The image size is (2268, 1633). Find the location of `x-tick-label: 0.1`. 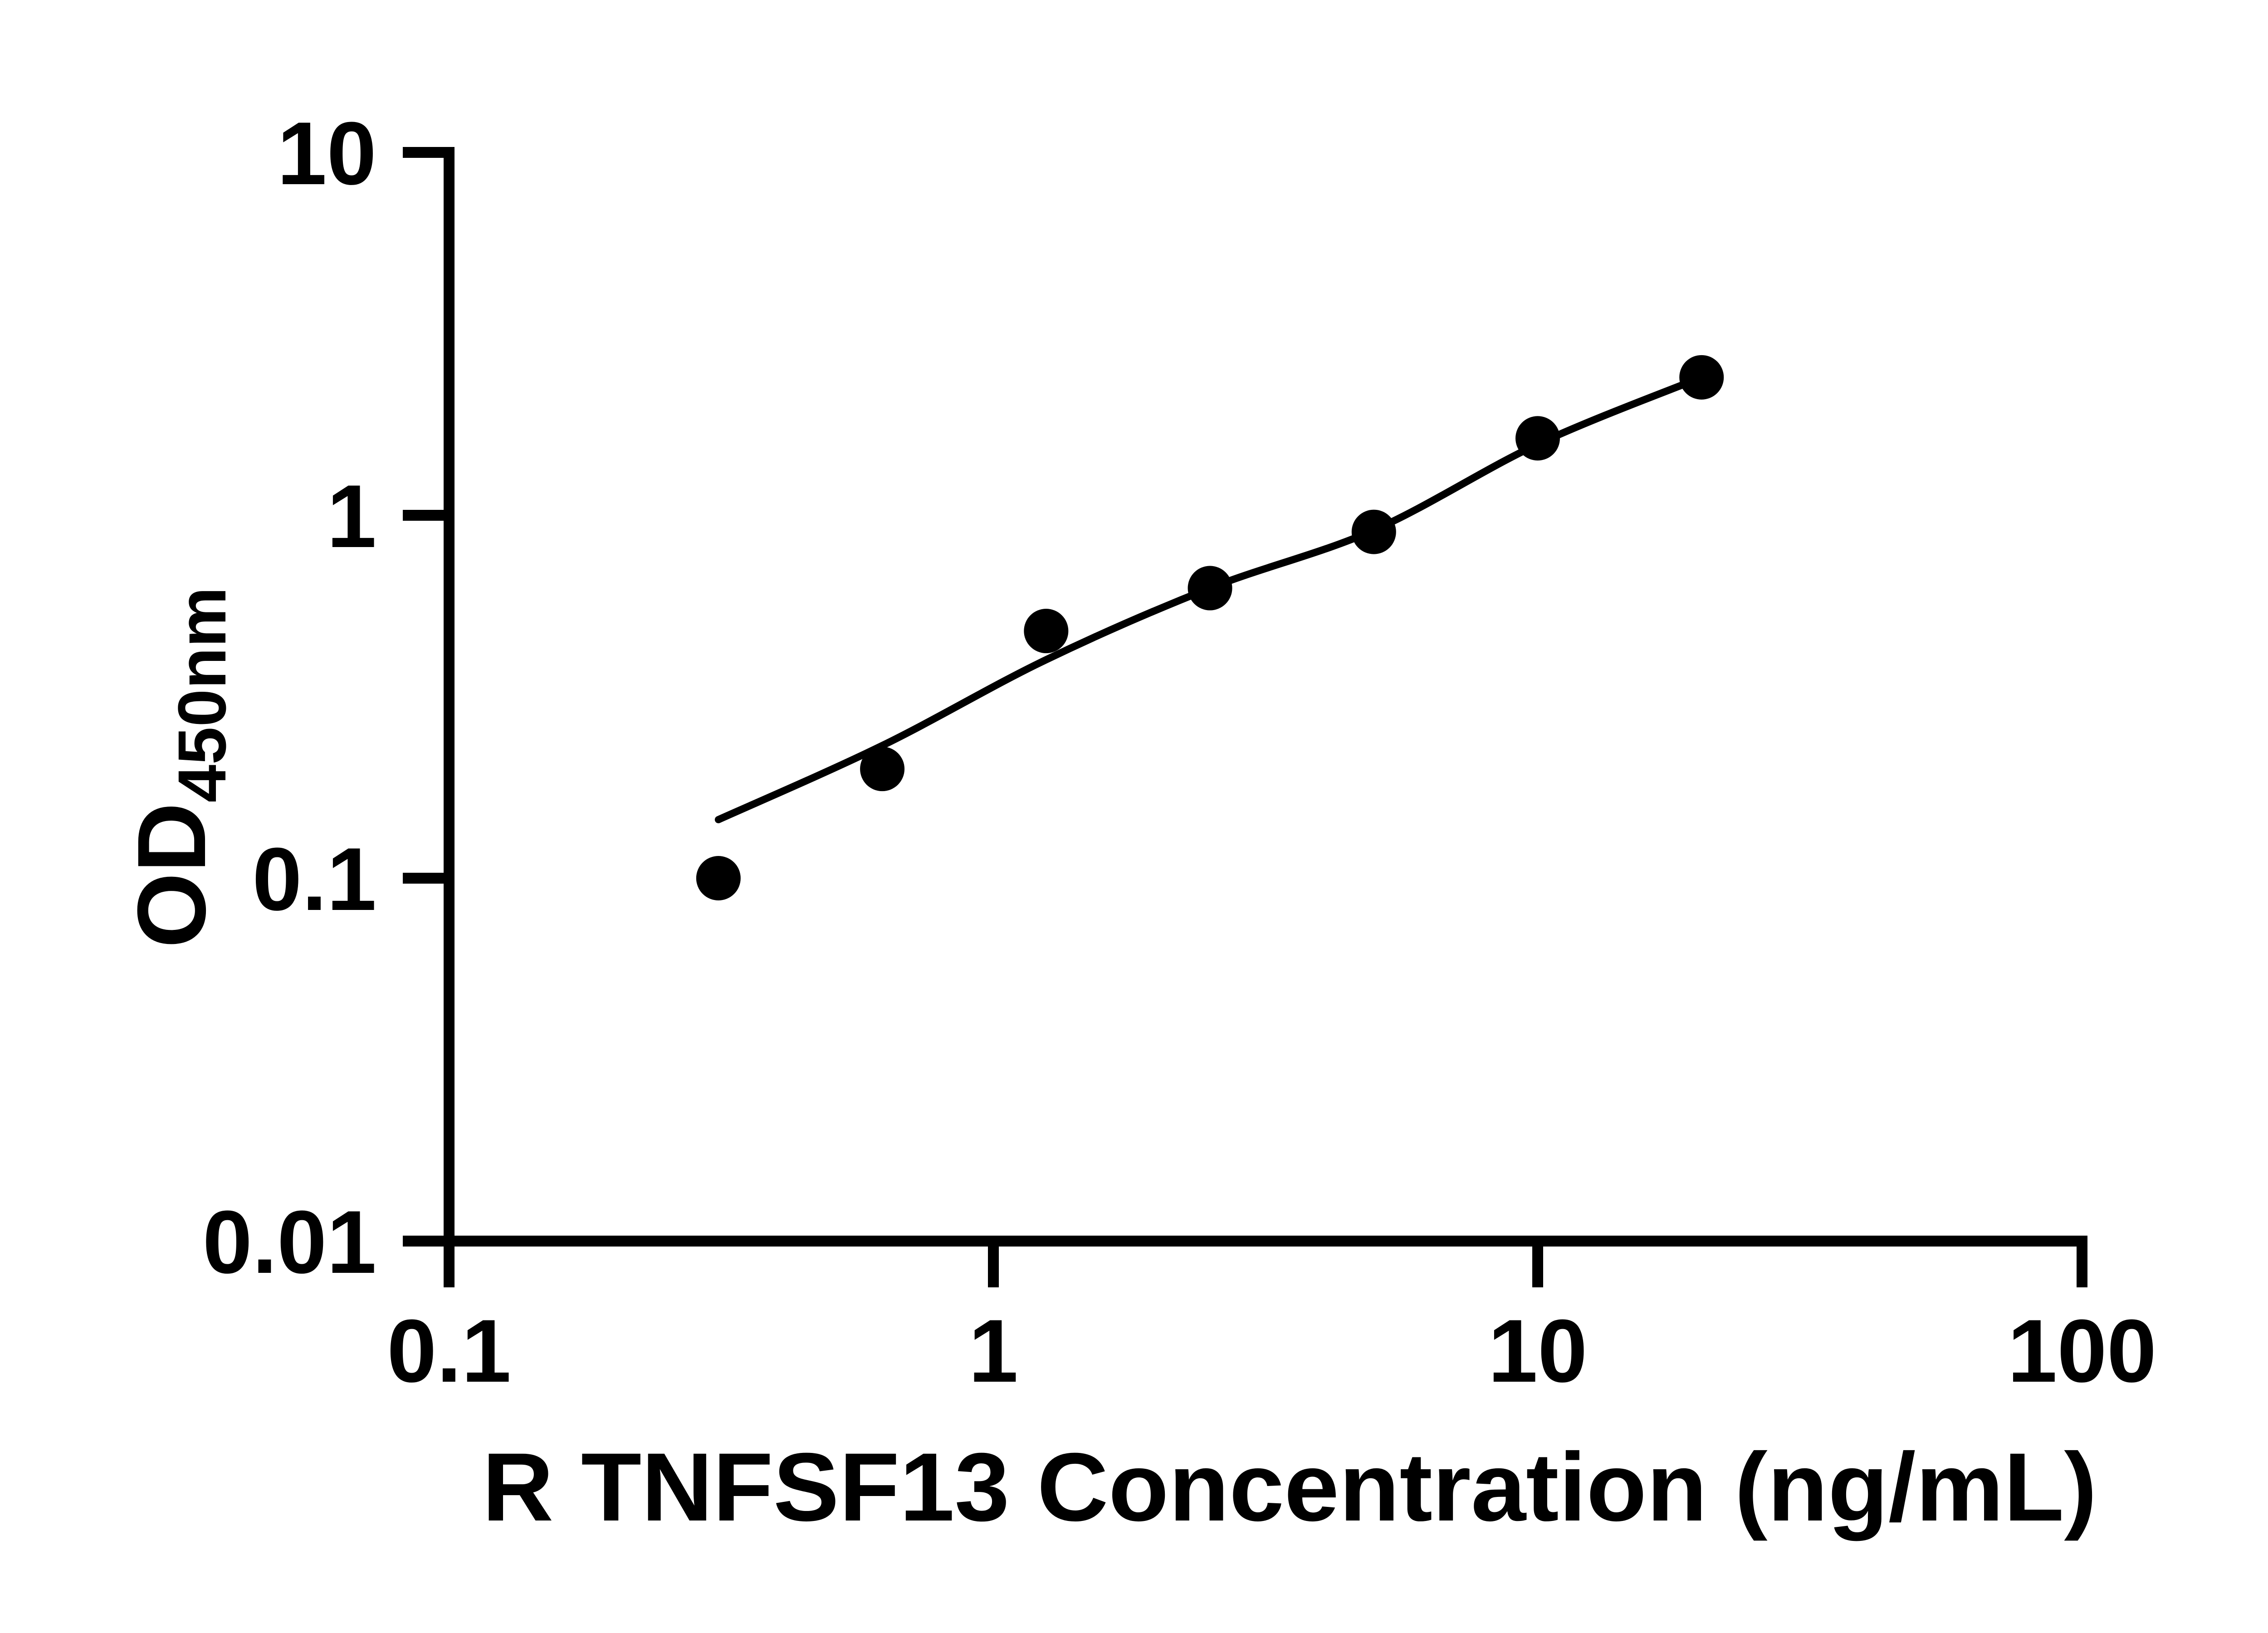

x-tick-label: 0.1 is located at coordinates (449, 1351).